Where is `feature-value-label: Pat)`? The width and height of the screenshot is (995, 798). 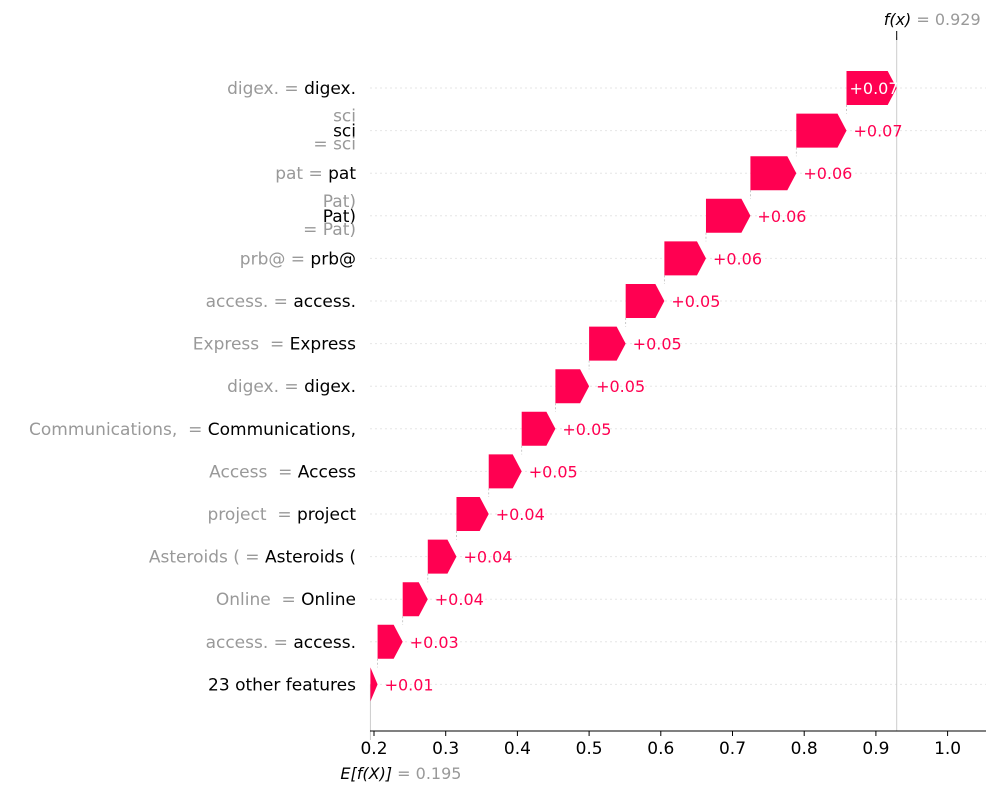
feature-value-label: Pat) is located at coordinates (339, 202).